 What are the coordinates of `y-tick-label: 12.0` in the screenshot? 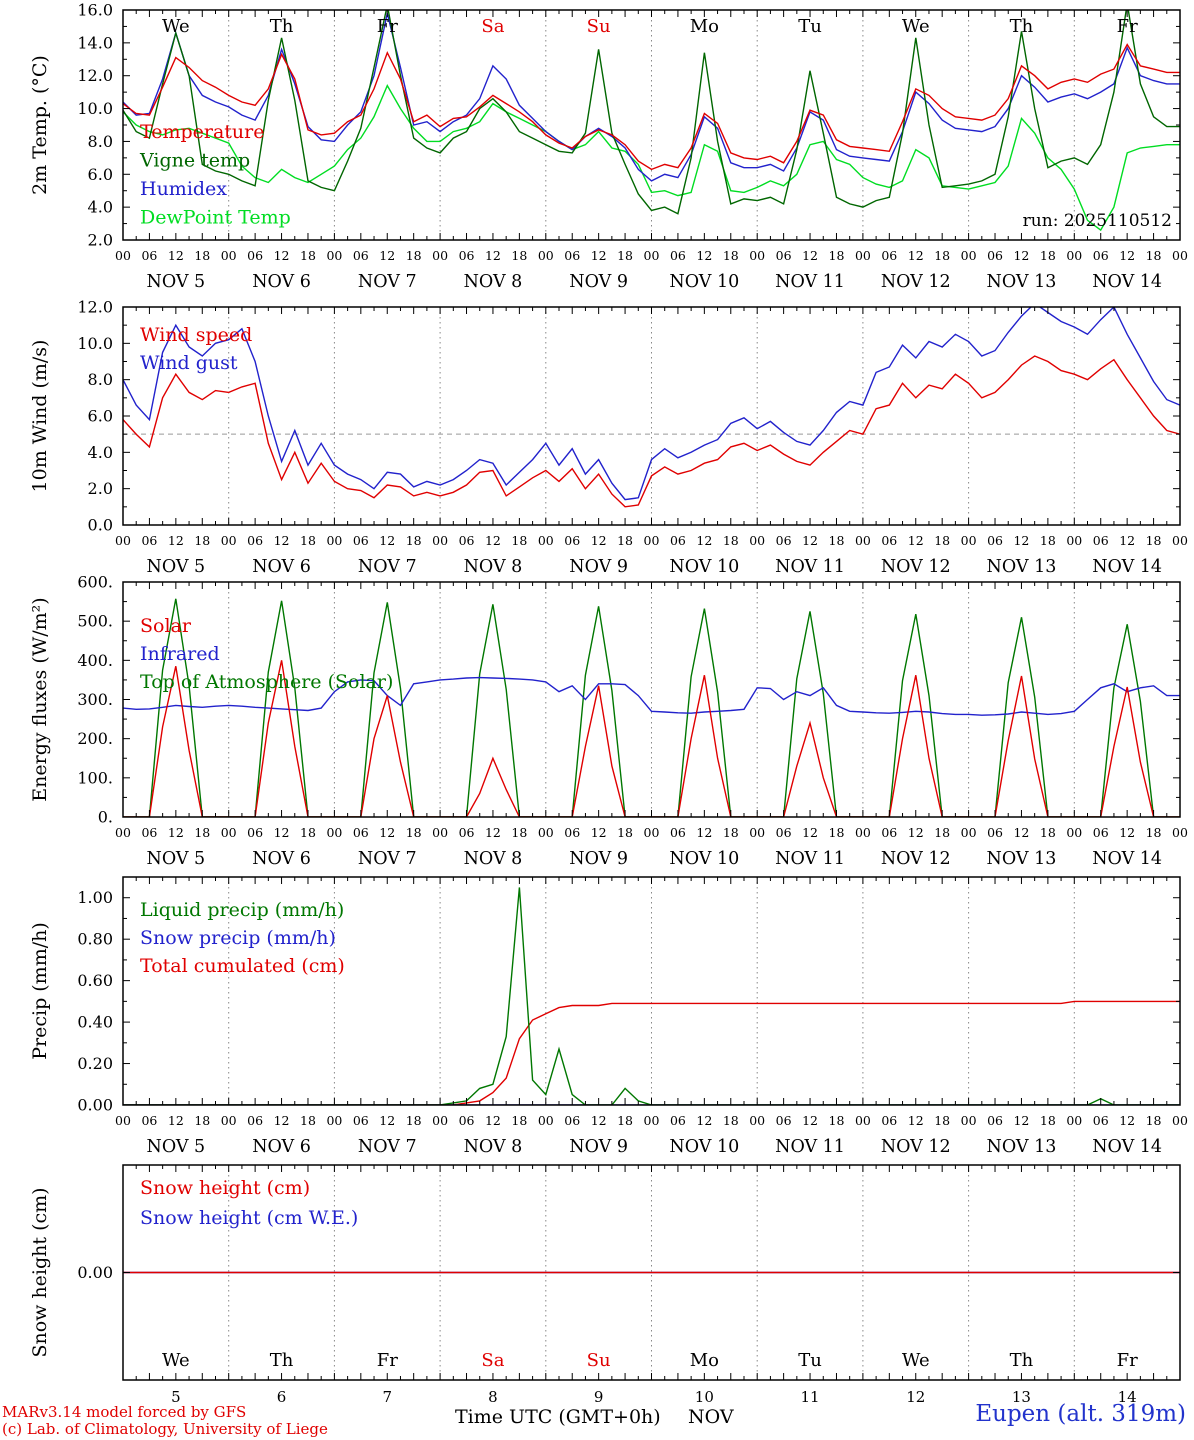 It's located at (95, 307).